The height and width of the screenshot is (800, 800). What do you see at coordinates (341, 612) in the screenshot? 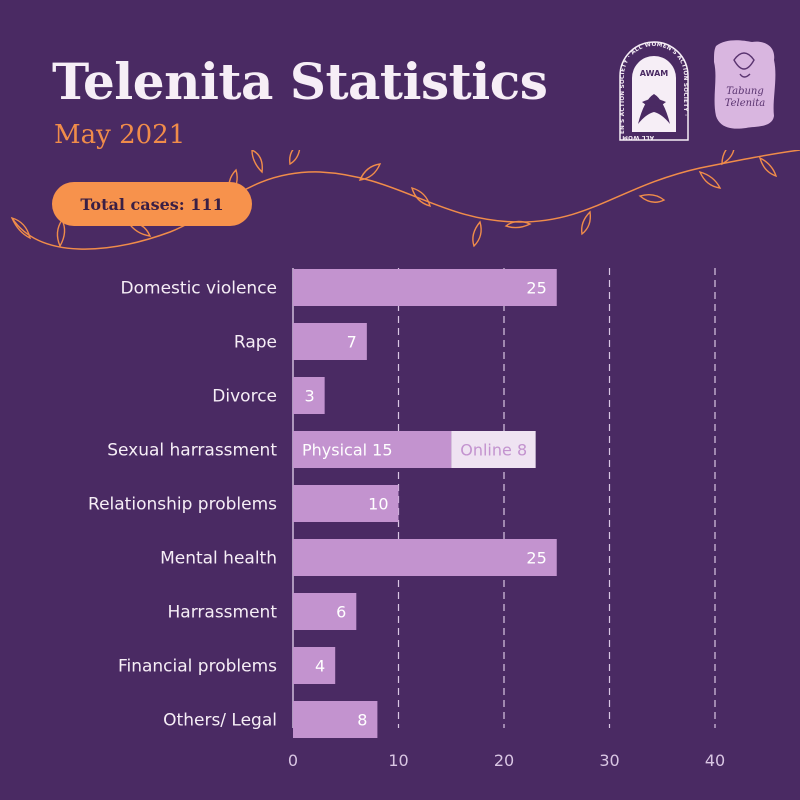
I see `data-label-6-series-0: 6` at bounding box center [341, 612].